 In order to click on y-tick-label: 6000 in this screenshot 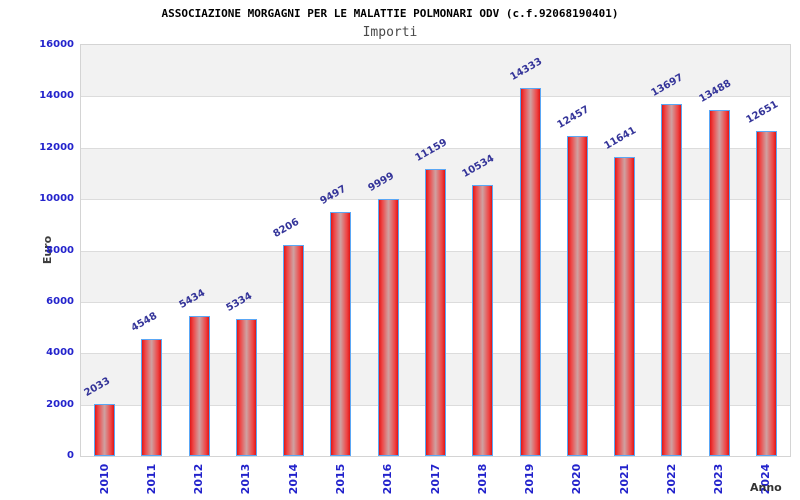, I will do `click(60, 301)`.